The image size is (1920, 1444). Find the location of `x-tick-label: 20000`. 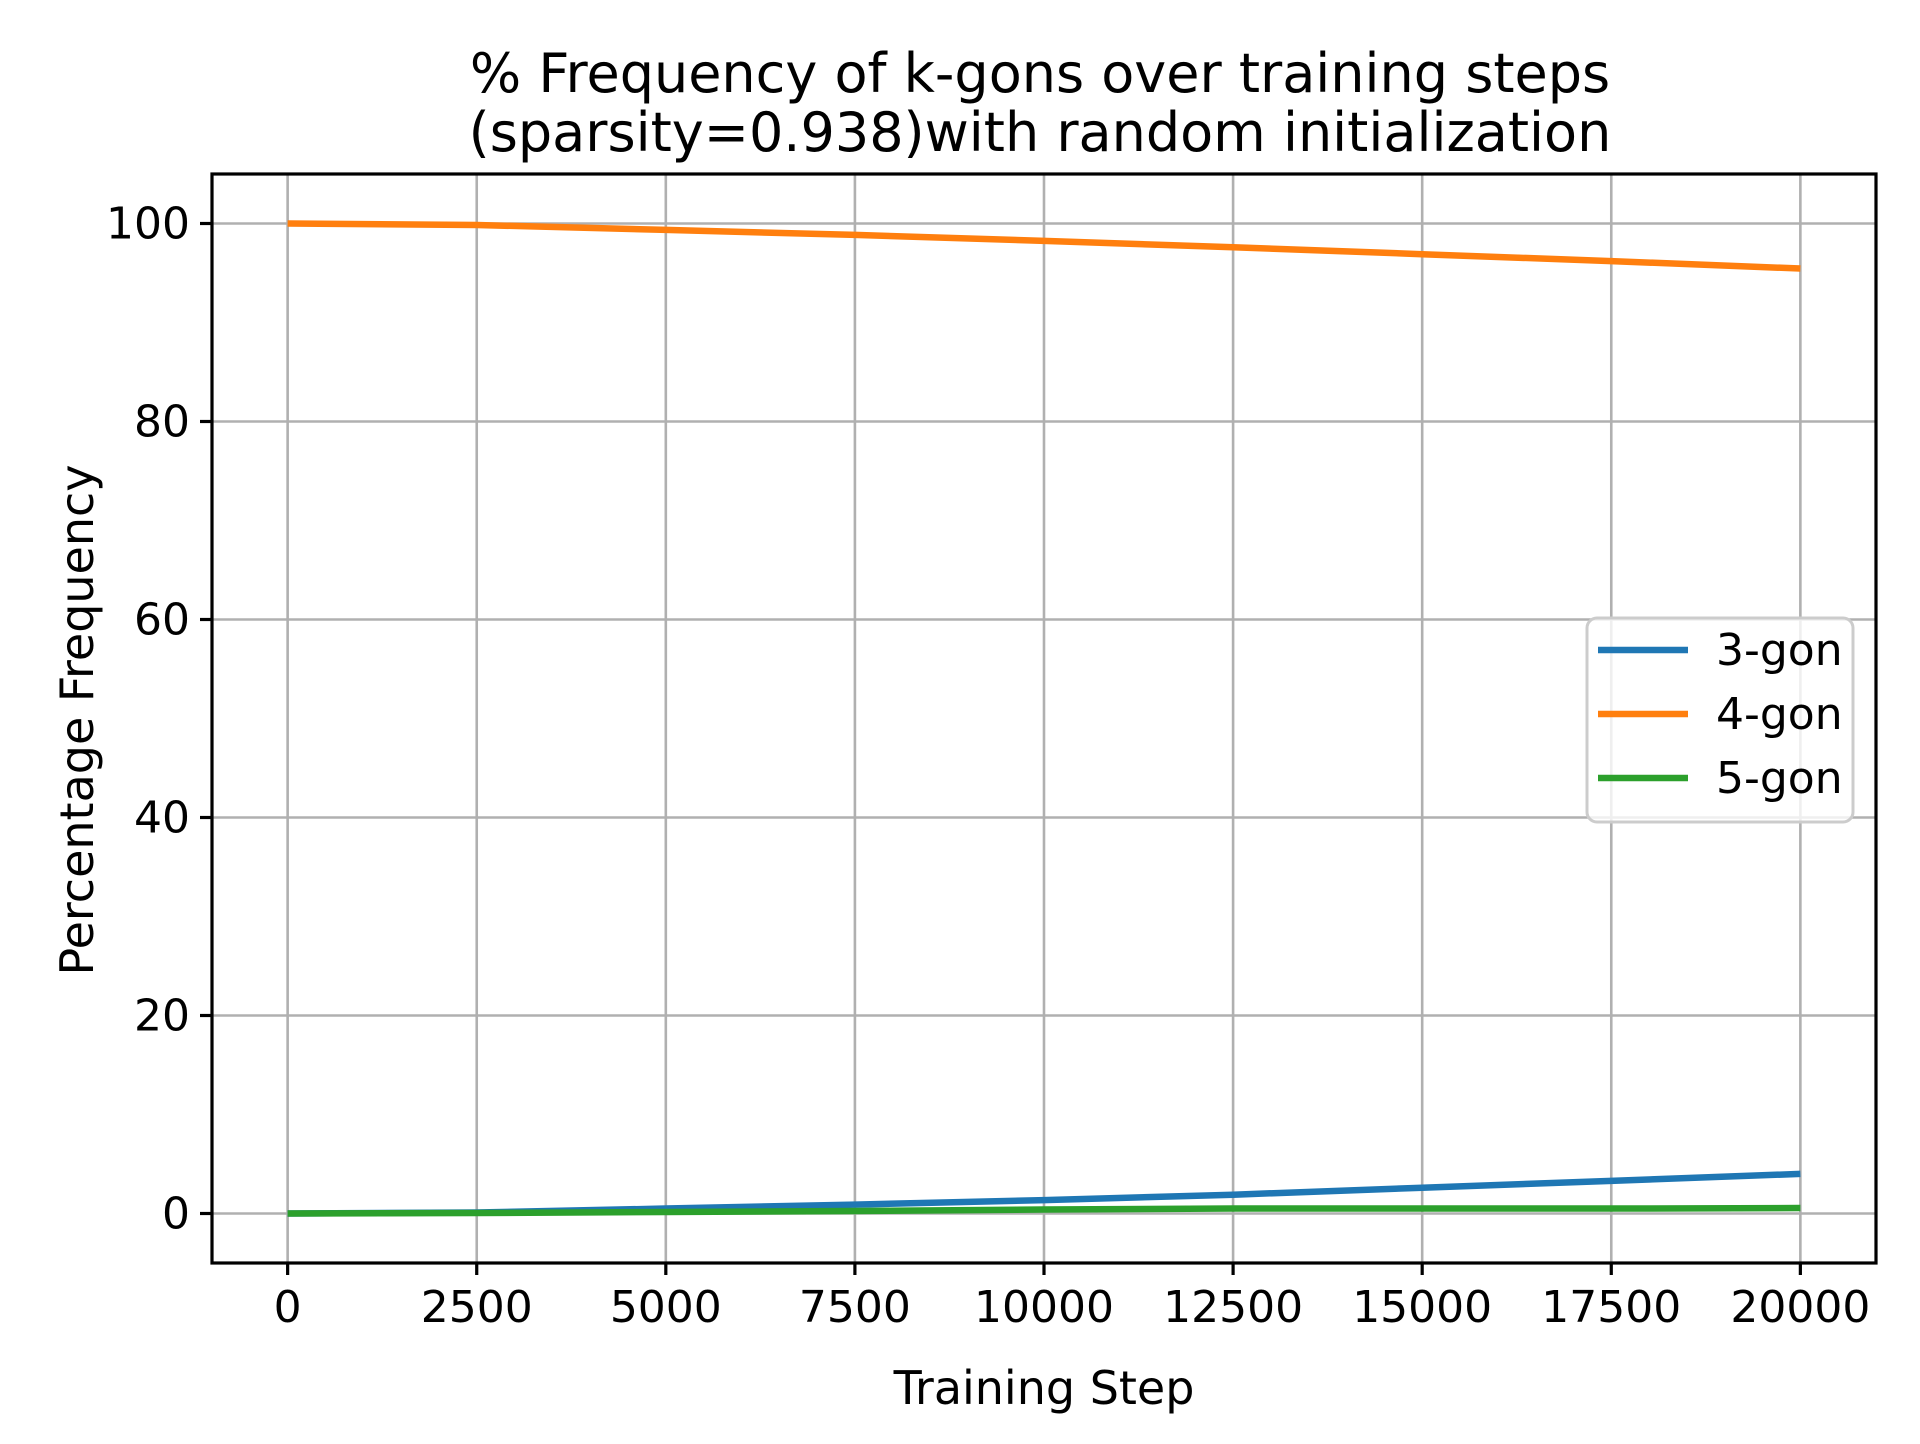

x-tick-label: 20000 is located at coordinates (1800, 1307).